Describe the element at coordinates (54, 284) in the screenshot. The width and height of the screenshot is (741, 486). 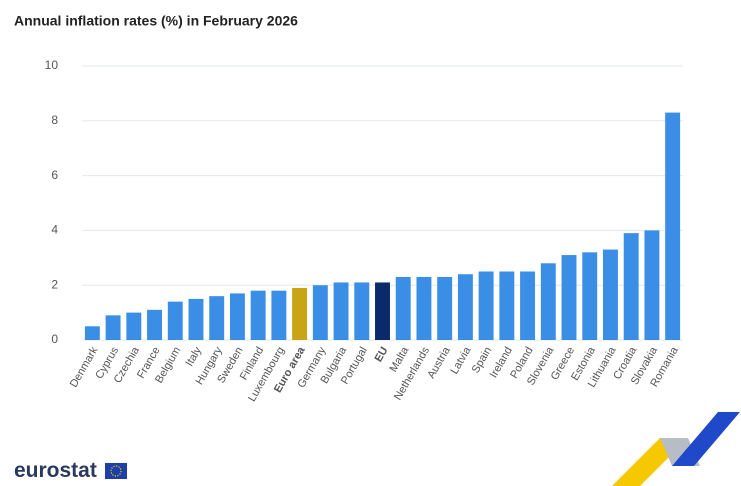
I see `y-tick-label: 2` at that location.